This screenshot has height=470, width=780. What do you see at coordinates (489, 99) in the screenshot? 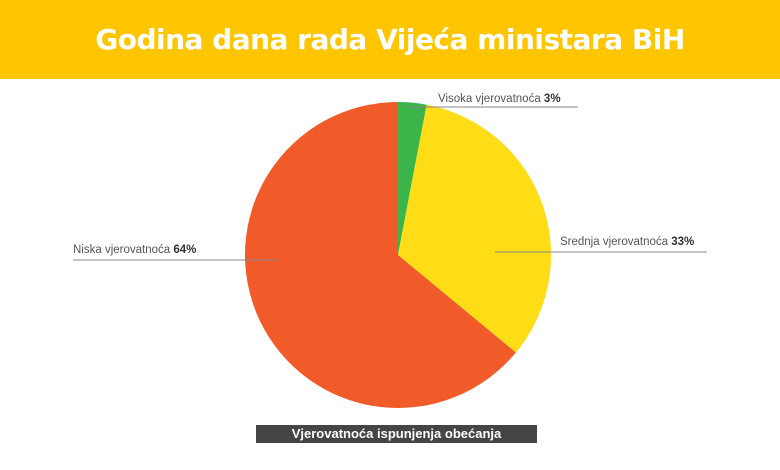
I see `slice-label-text: Visoka vjerovatnoća` at bounding box center [489, 99].